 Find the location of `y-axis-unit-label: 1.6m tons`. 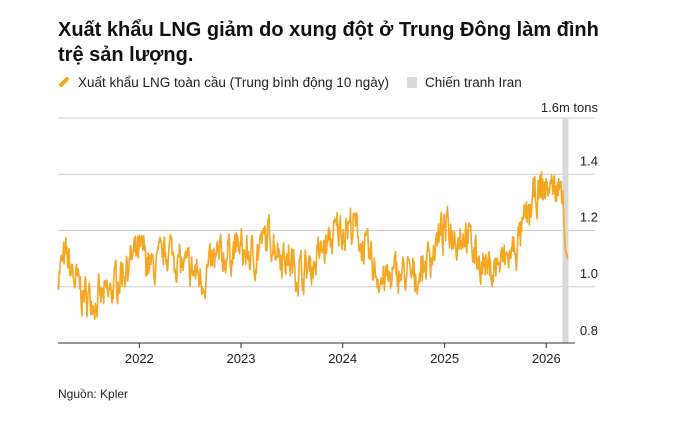

y-axis-unit-label: 1.6m tons is located at coordinates (570, 107).